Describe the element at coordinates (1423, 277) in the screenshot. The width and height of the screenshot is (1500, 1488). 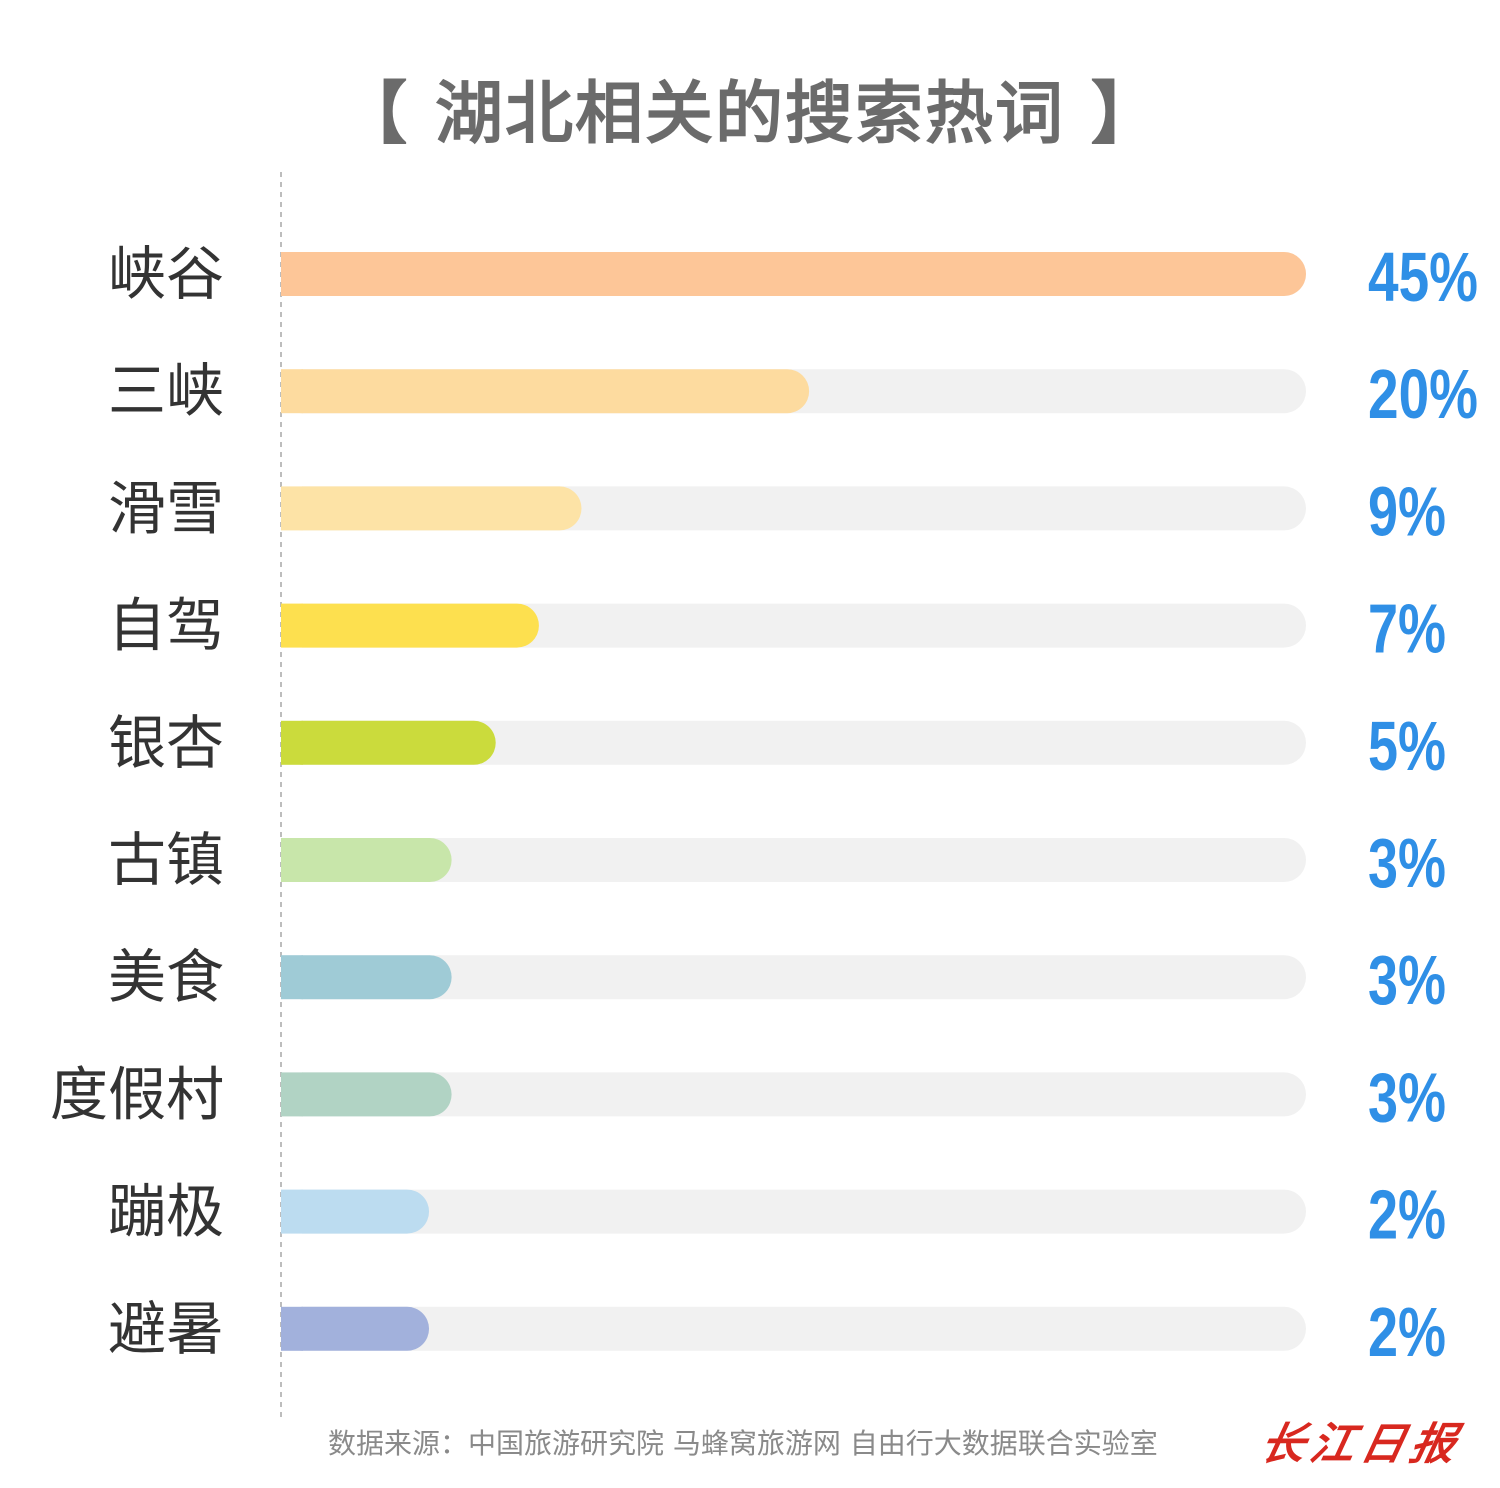
I see `value-label: 45%` at that location.